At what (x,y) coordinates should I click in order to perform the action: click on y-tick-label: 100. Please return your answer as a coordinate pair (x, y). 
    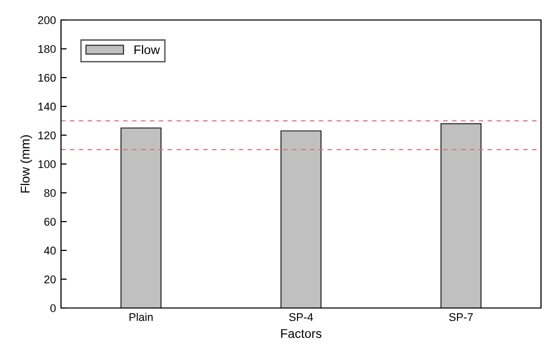
    Looking at the image, I should click on (47, 164).